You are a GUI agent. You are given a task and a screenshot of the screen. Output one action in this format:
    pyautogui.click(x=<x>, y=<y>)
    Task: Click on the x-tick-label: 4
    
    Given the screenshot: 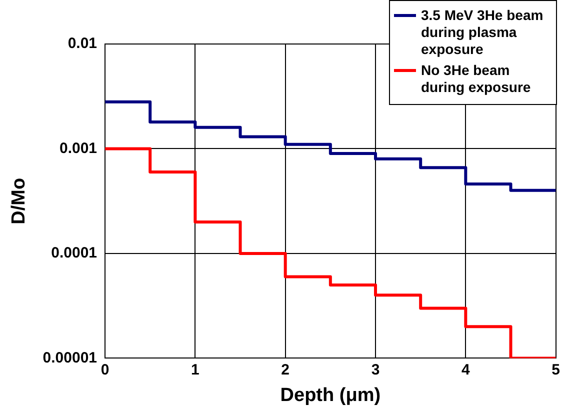 What is the action you would take?
    pyautogui.click(x=465, y=369)
    